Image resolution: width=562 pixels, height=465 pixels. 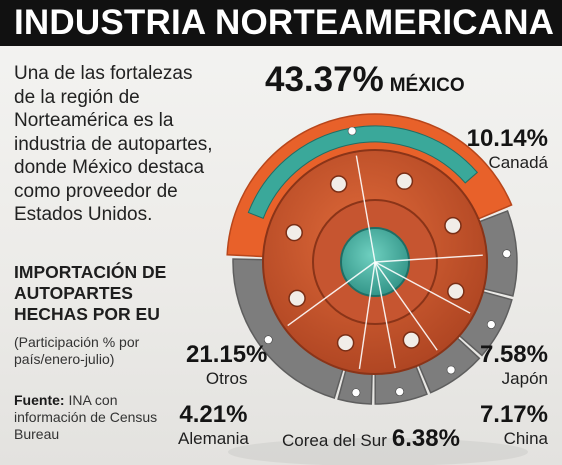 I want to click on chart-section-note: (Participación % por país/enero-julio), so click(x=77, y=350).